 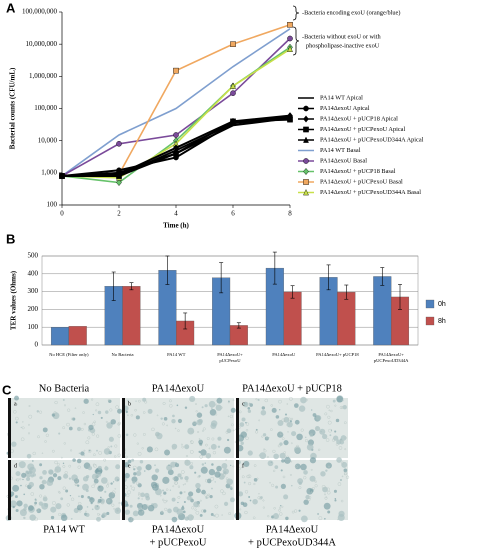 What do you see at coordinates (176, 214) in the screenshot?
I see `x-tick-label: 4` at bounding box center [176, 214].